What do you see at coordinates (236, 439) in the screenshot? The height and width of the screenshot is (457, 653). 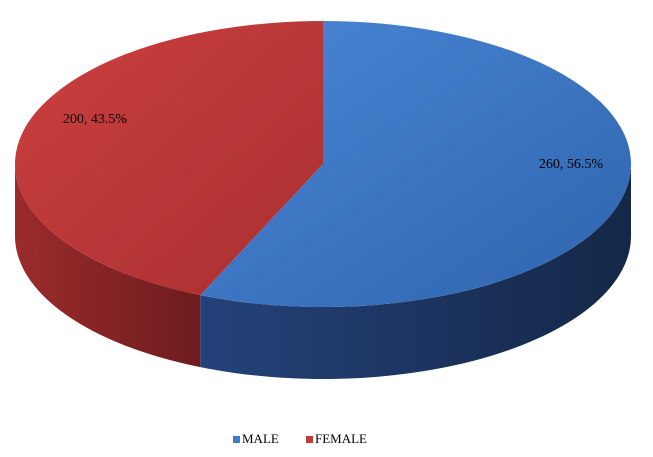 I see `legend-swatch-male` at bounding box center [236, 439].